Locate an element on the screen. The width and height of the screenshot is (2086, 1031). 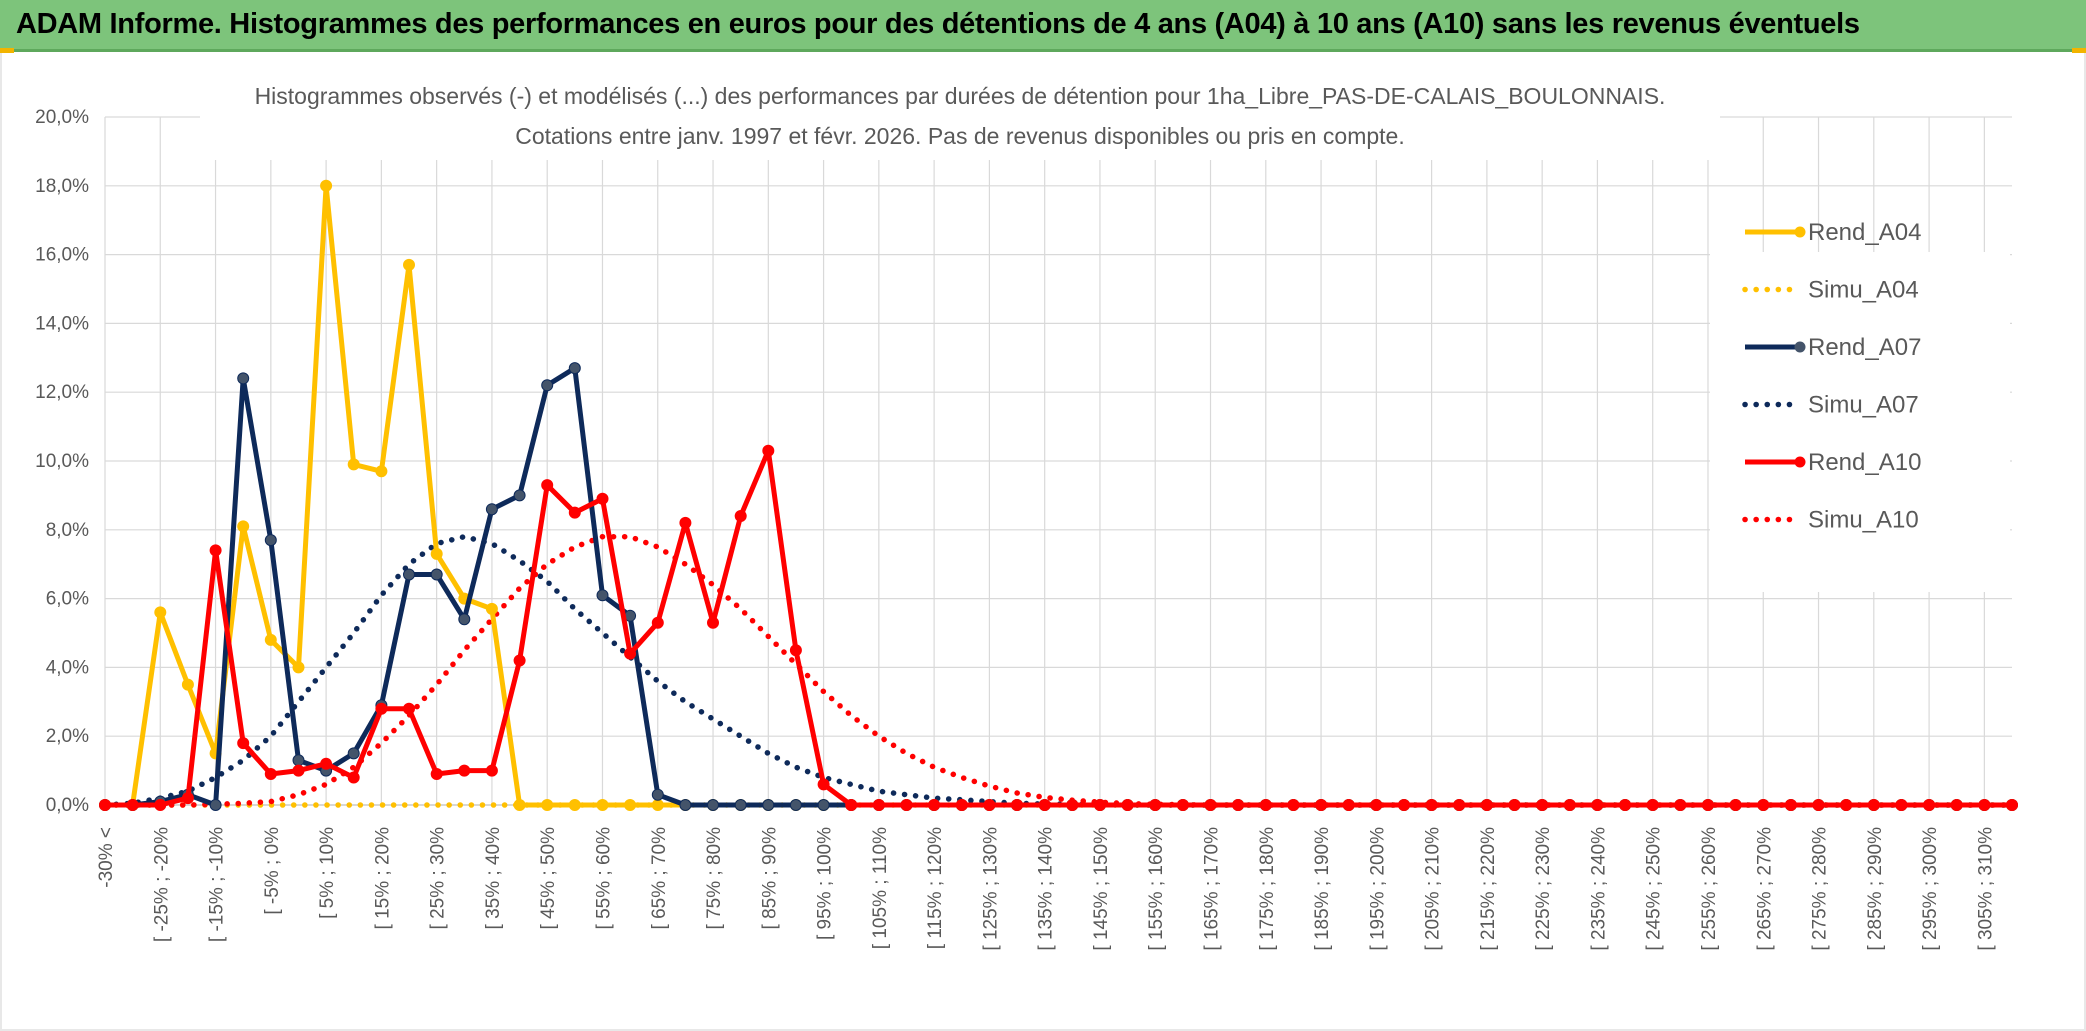
corner-accent-right is located at coordinates (2079, 50).